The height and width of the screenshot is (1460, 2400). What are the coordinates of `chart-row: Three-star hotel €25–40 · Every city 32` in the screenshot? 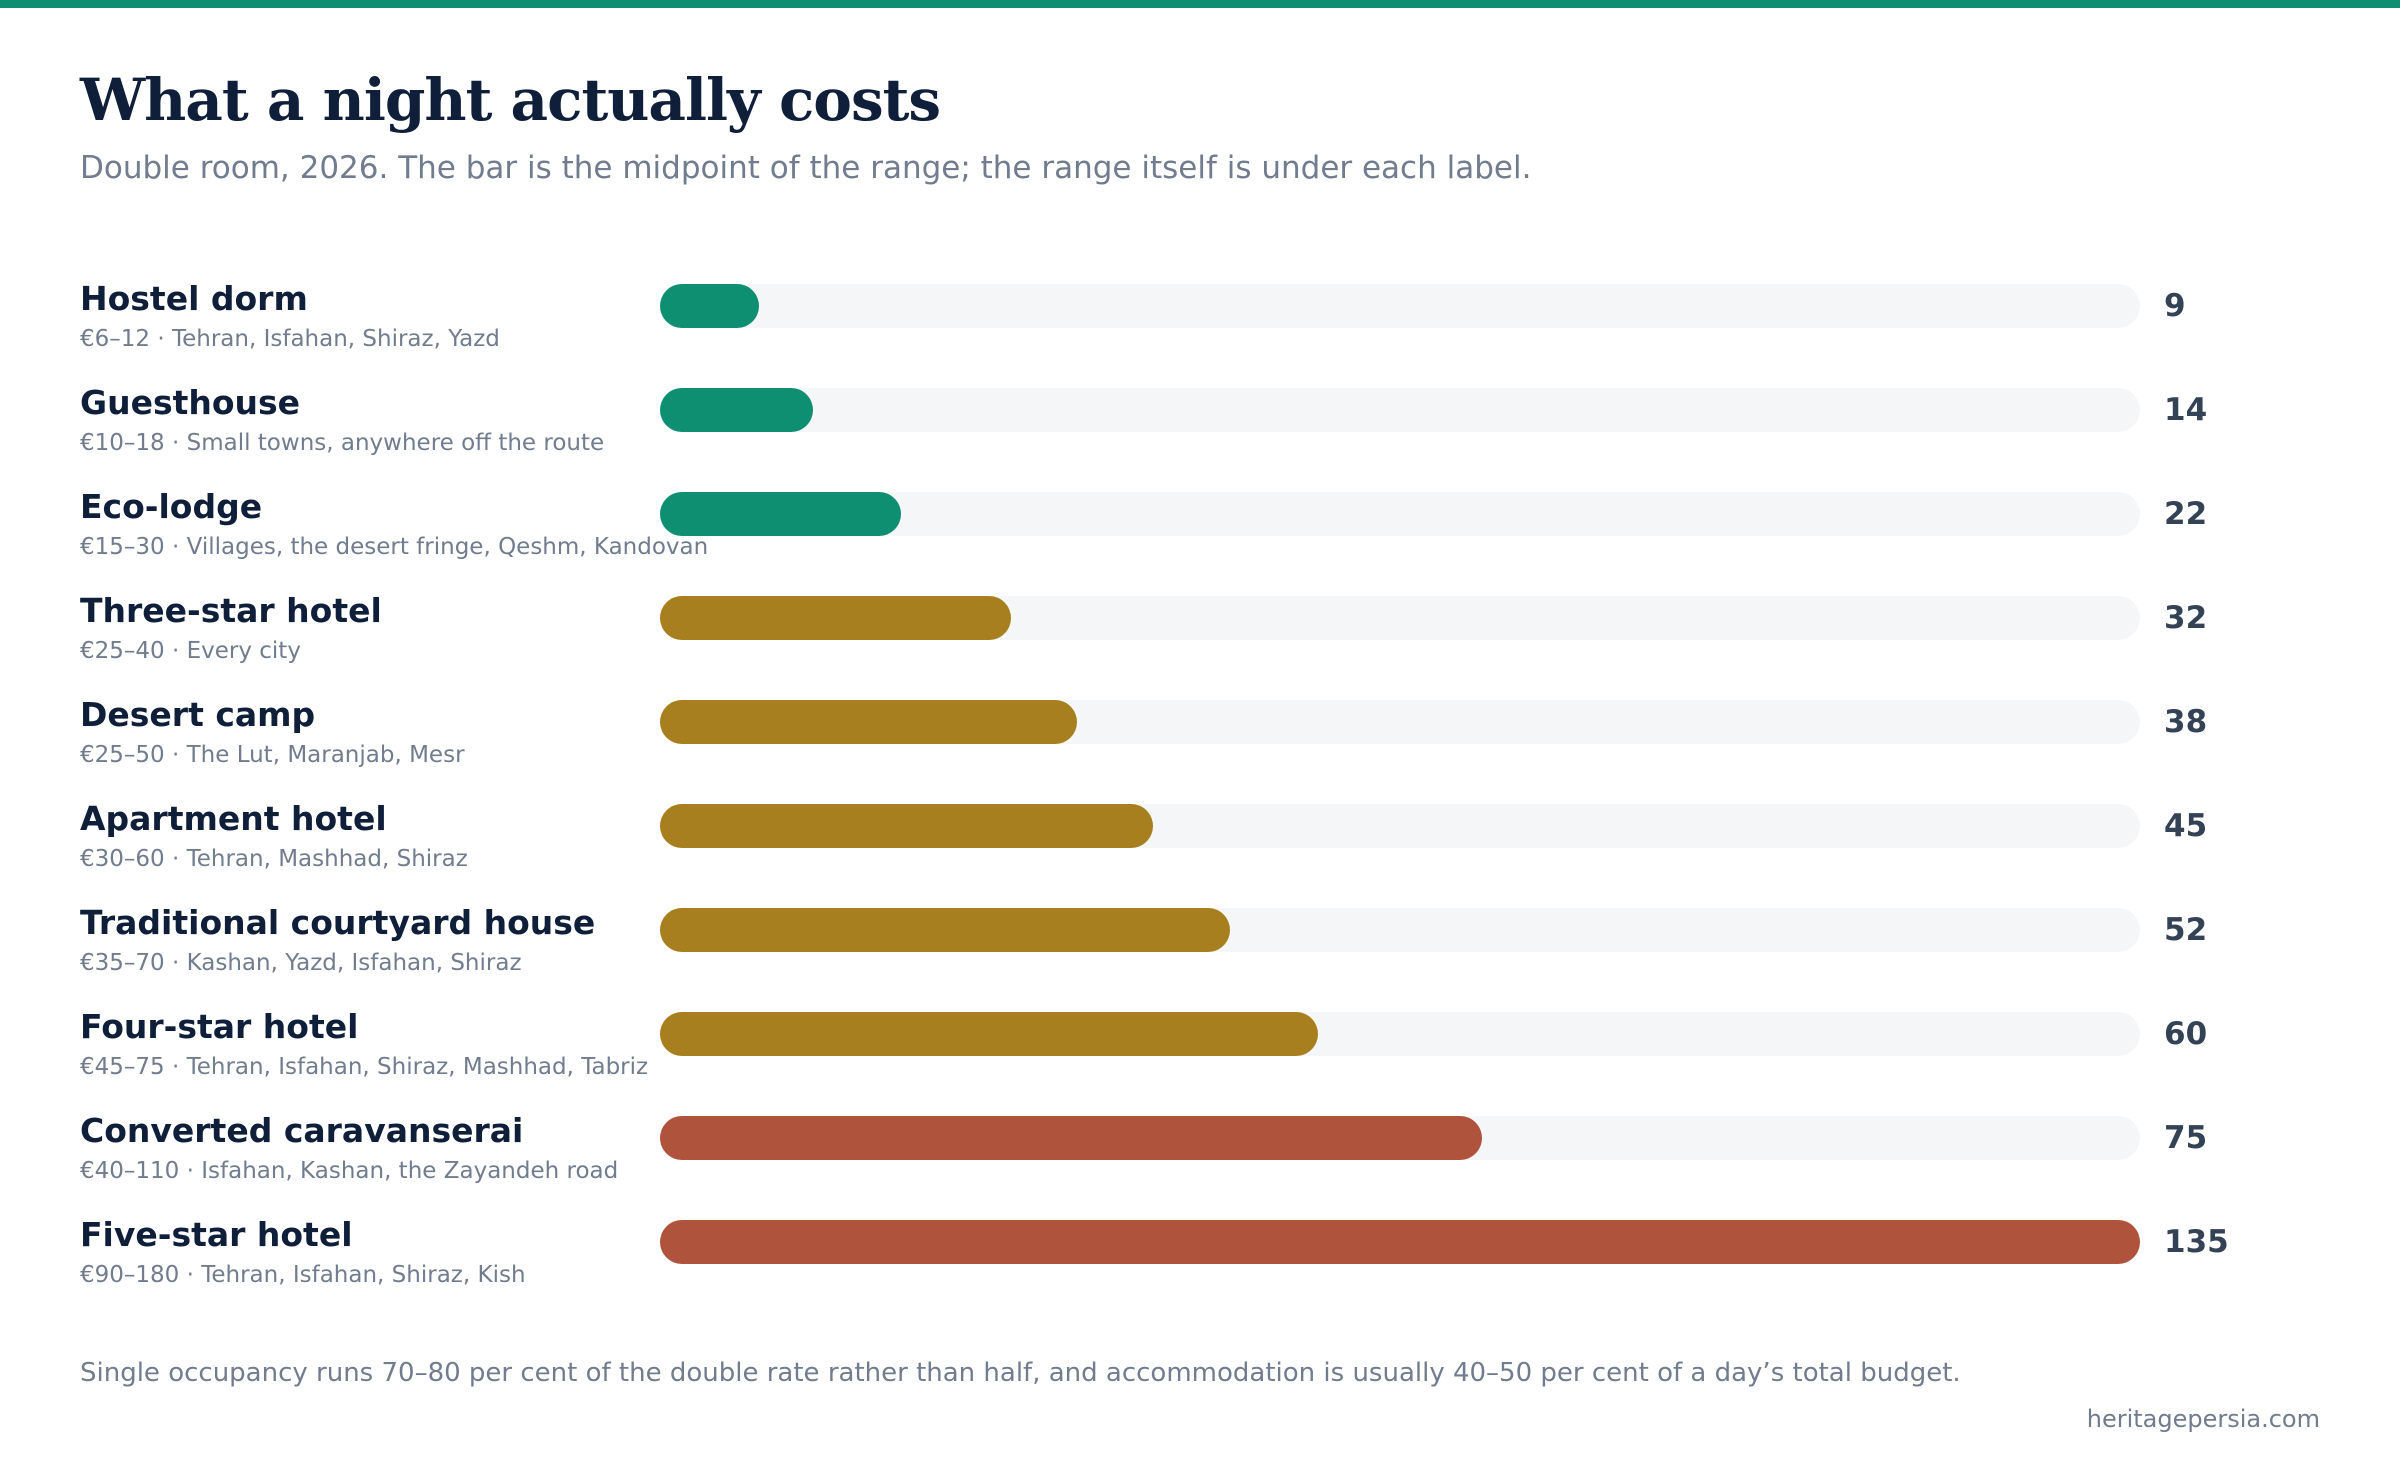 It's located at (1200, 624).